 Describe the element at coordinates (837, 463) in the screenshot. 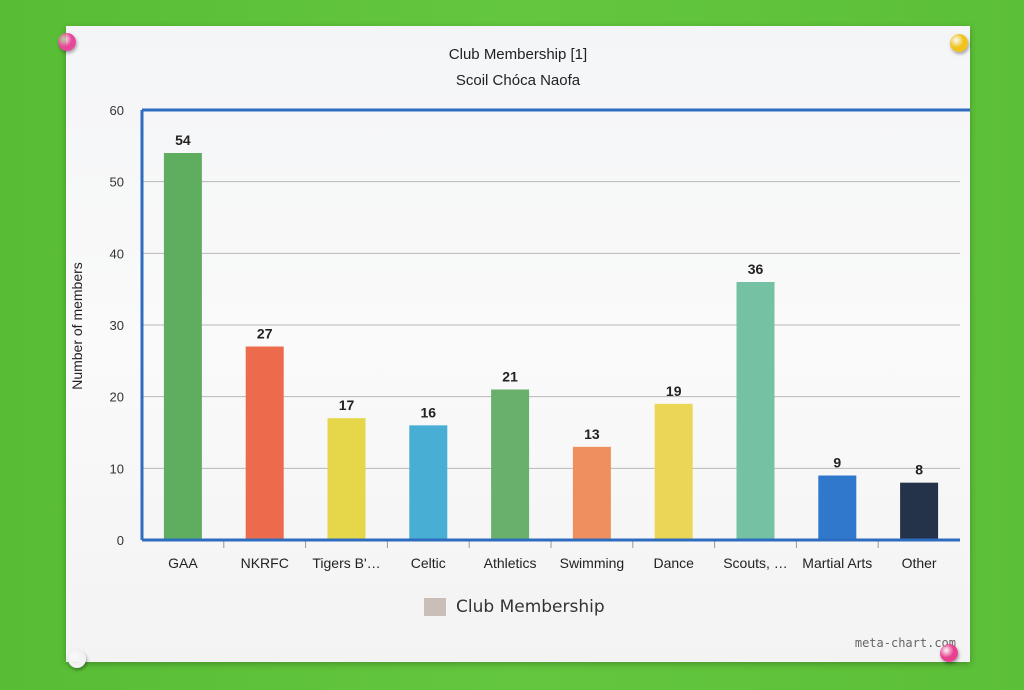

I see `value-label: 9` at that location.